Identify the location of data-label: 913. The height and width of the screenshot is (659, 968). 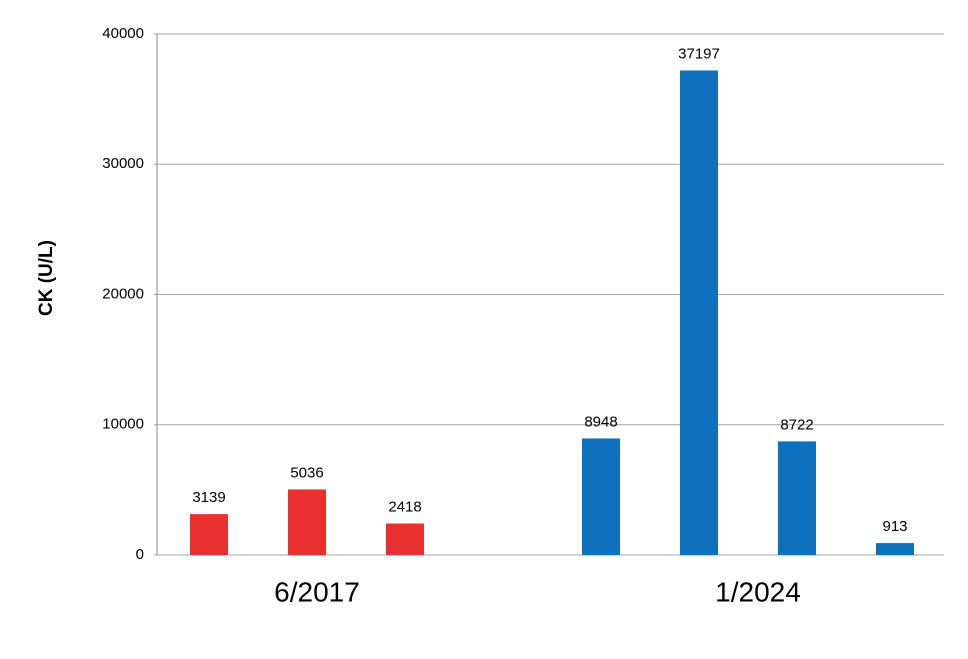
(894, 526).